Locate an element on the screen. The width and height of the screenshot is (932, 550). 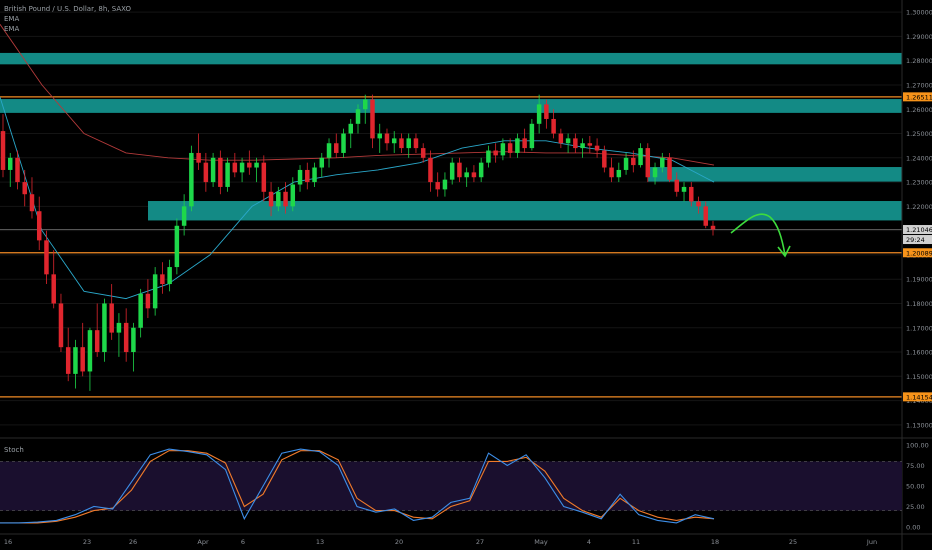
stoch-tick-label: 50.00 is located at coordinates (915, 487).